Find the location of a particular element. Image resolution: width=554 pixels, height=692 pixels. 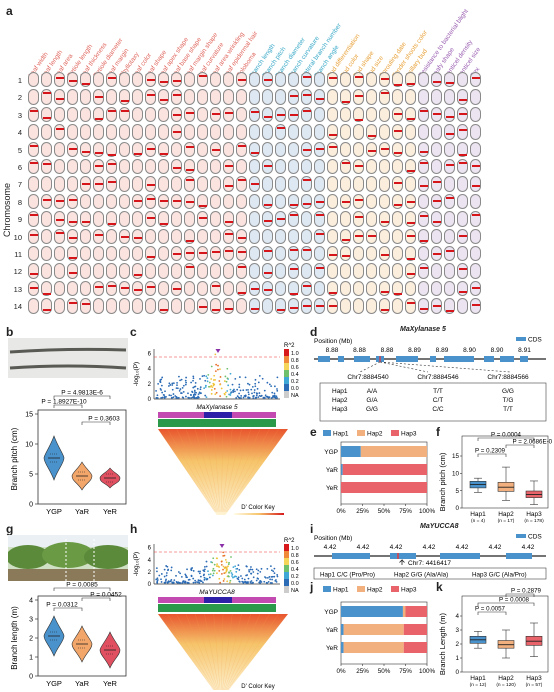

y-tick-label: 2 is located at coordinates (150, 385).